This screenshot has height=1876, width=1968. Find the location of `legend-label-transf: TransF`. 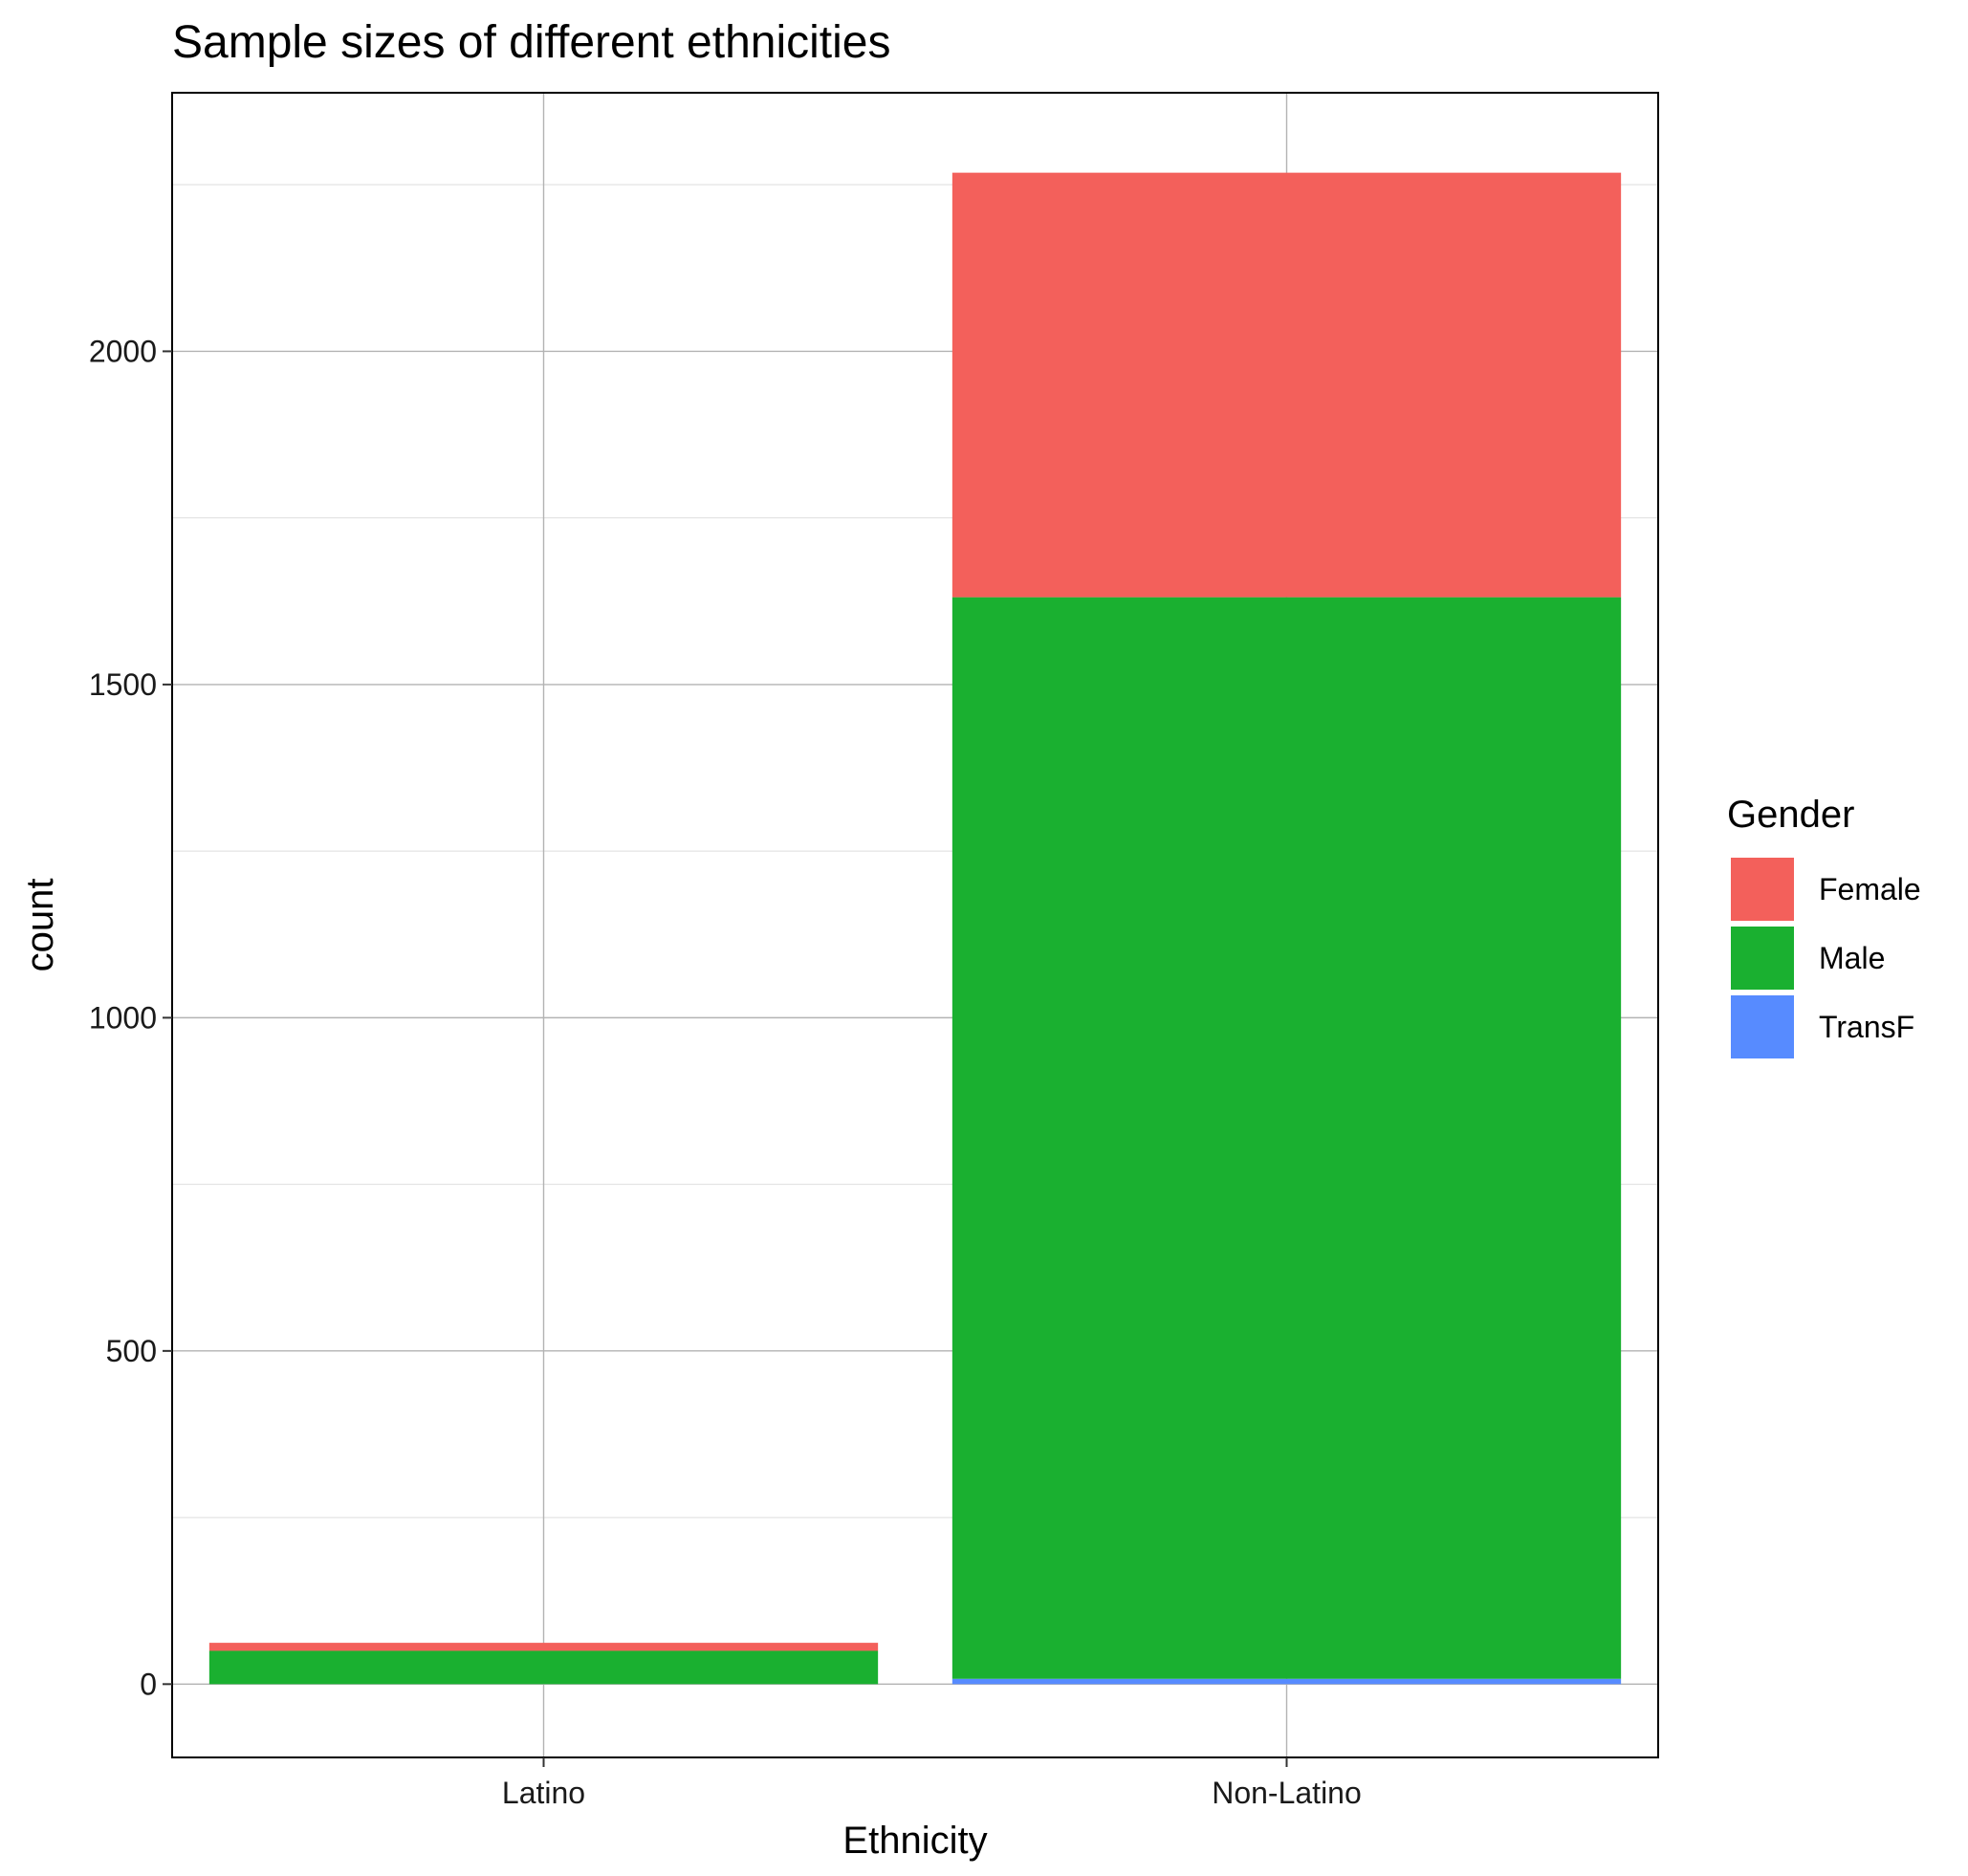

legend-label-transf: TransF is located at coordinates (1866, 1027).